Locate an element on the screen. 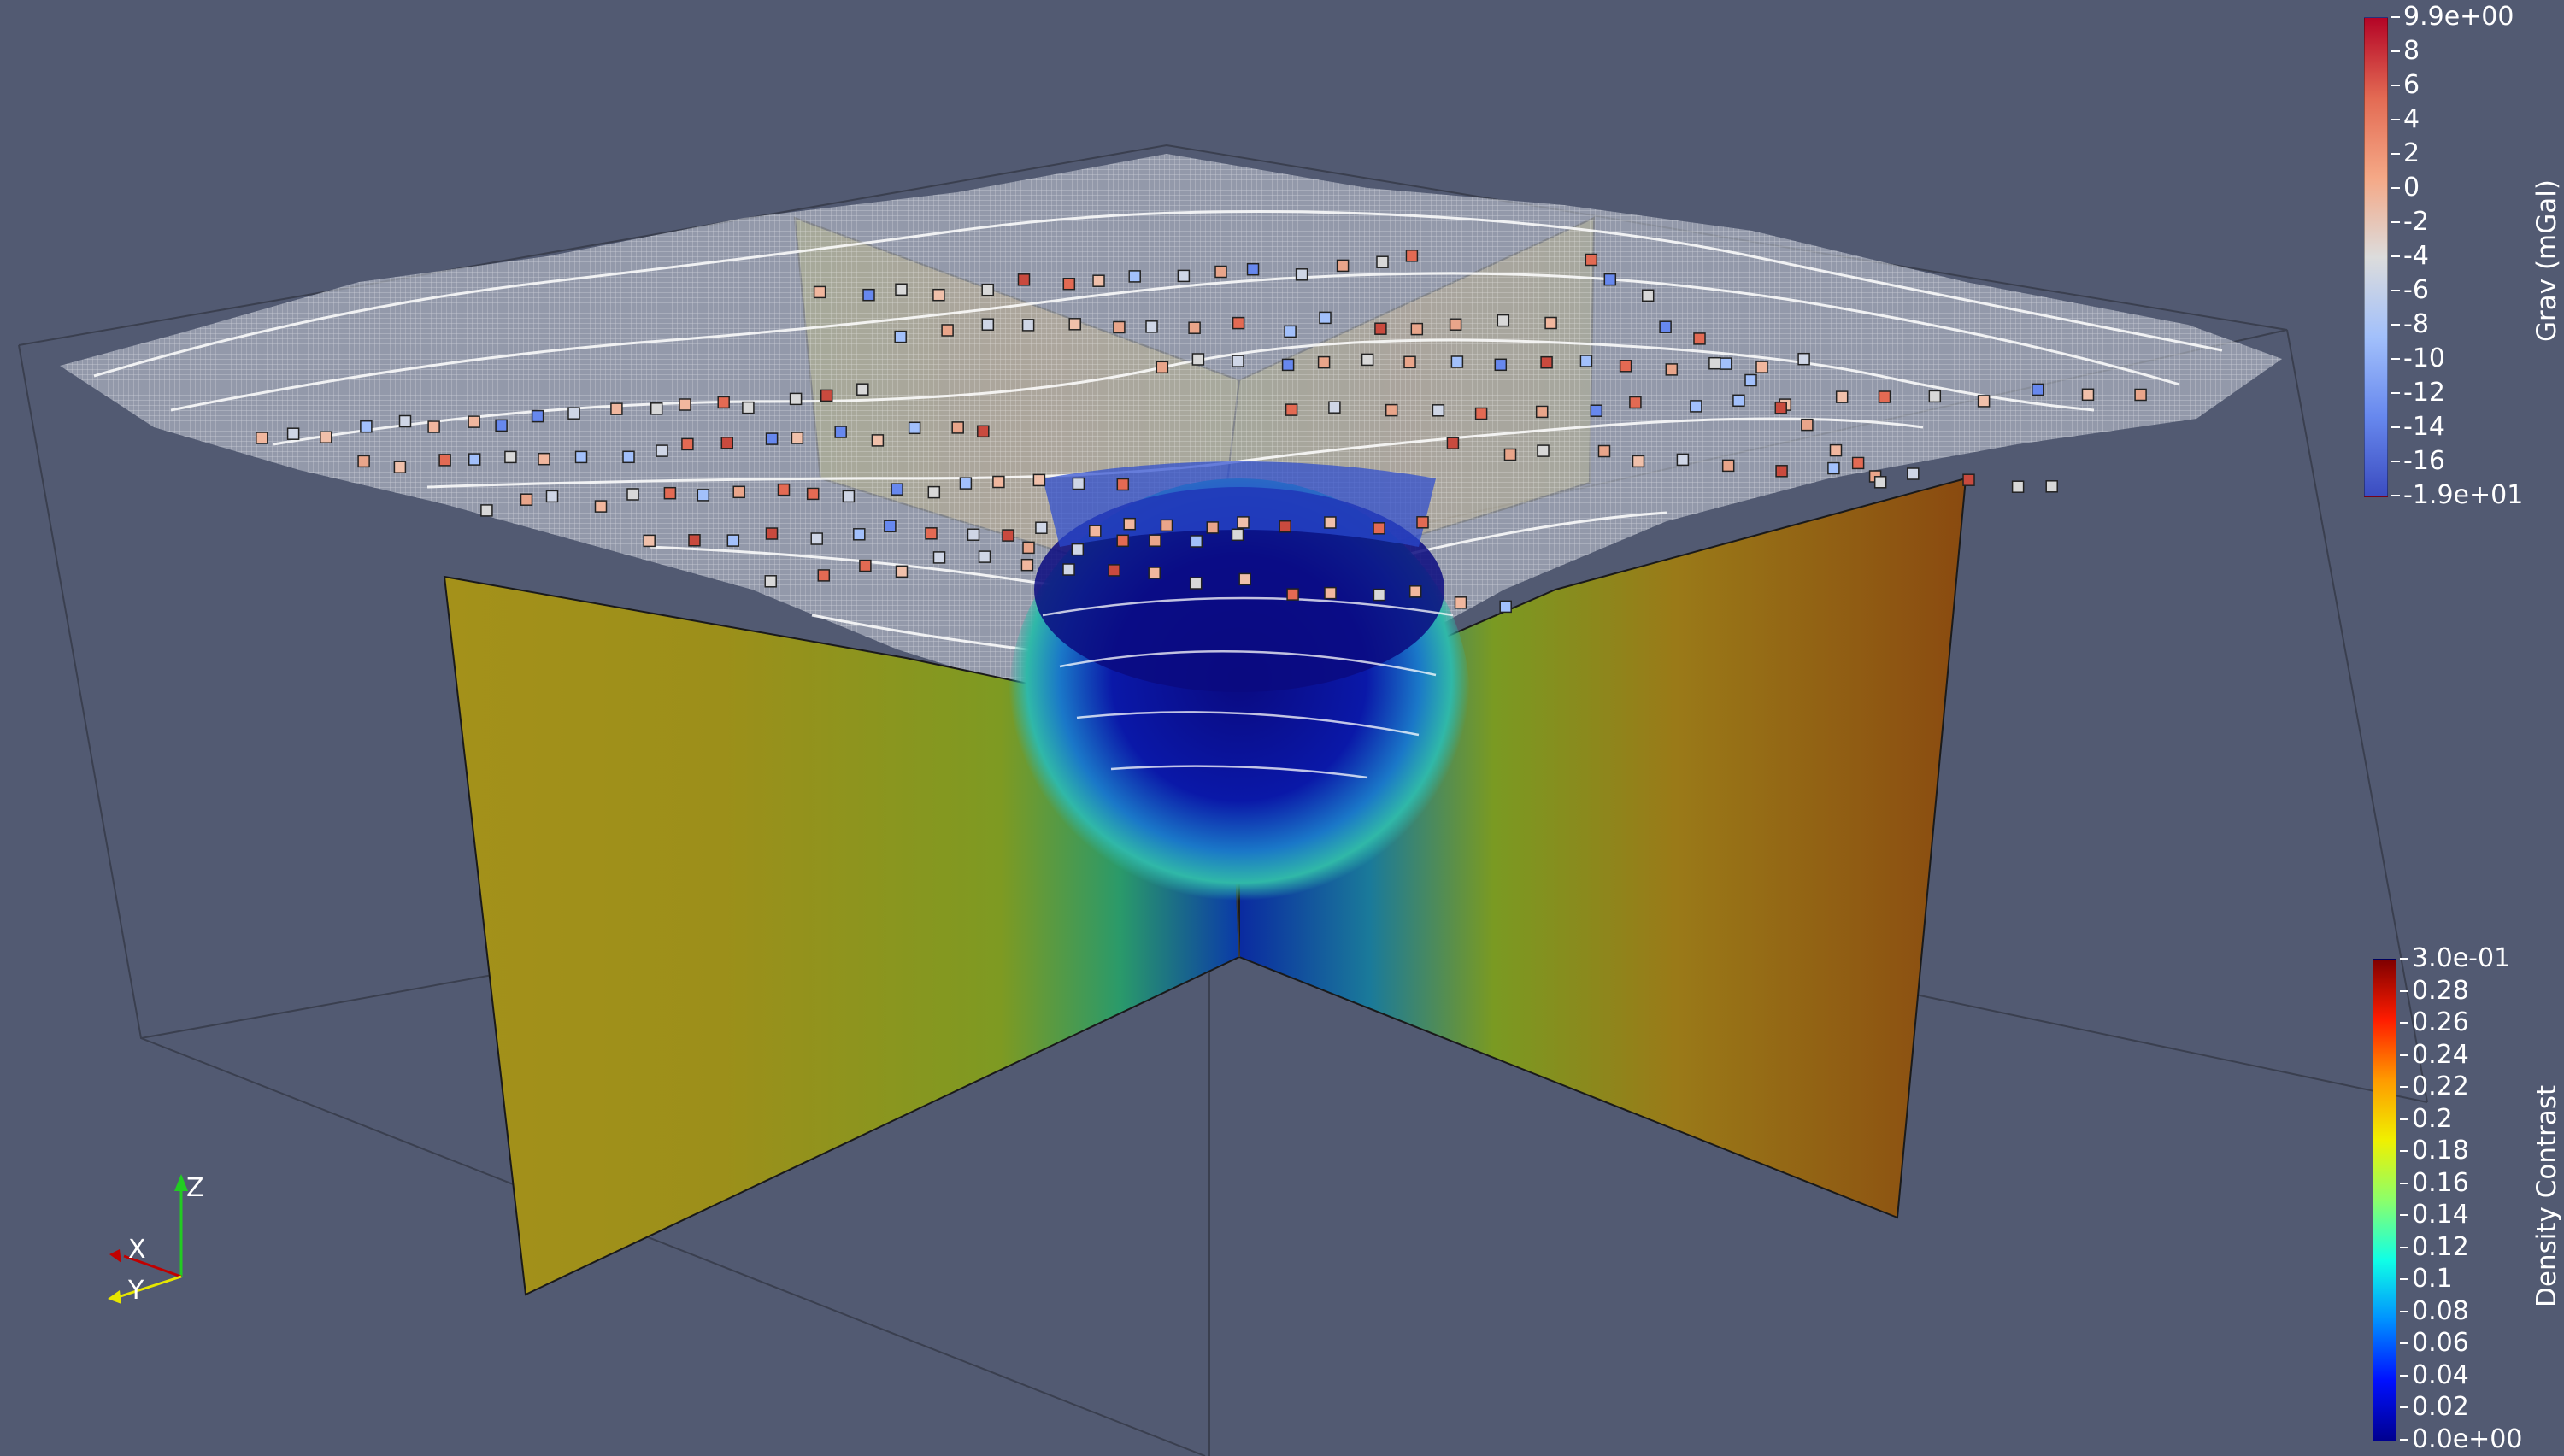 The height and width of the screenshot is (1456, 2564). density-colorbar-label: 0.12 is located at coordinates (2440, 1247).